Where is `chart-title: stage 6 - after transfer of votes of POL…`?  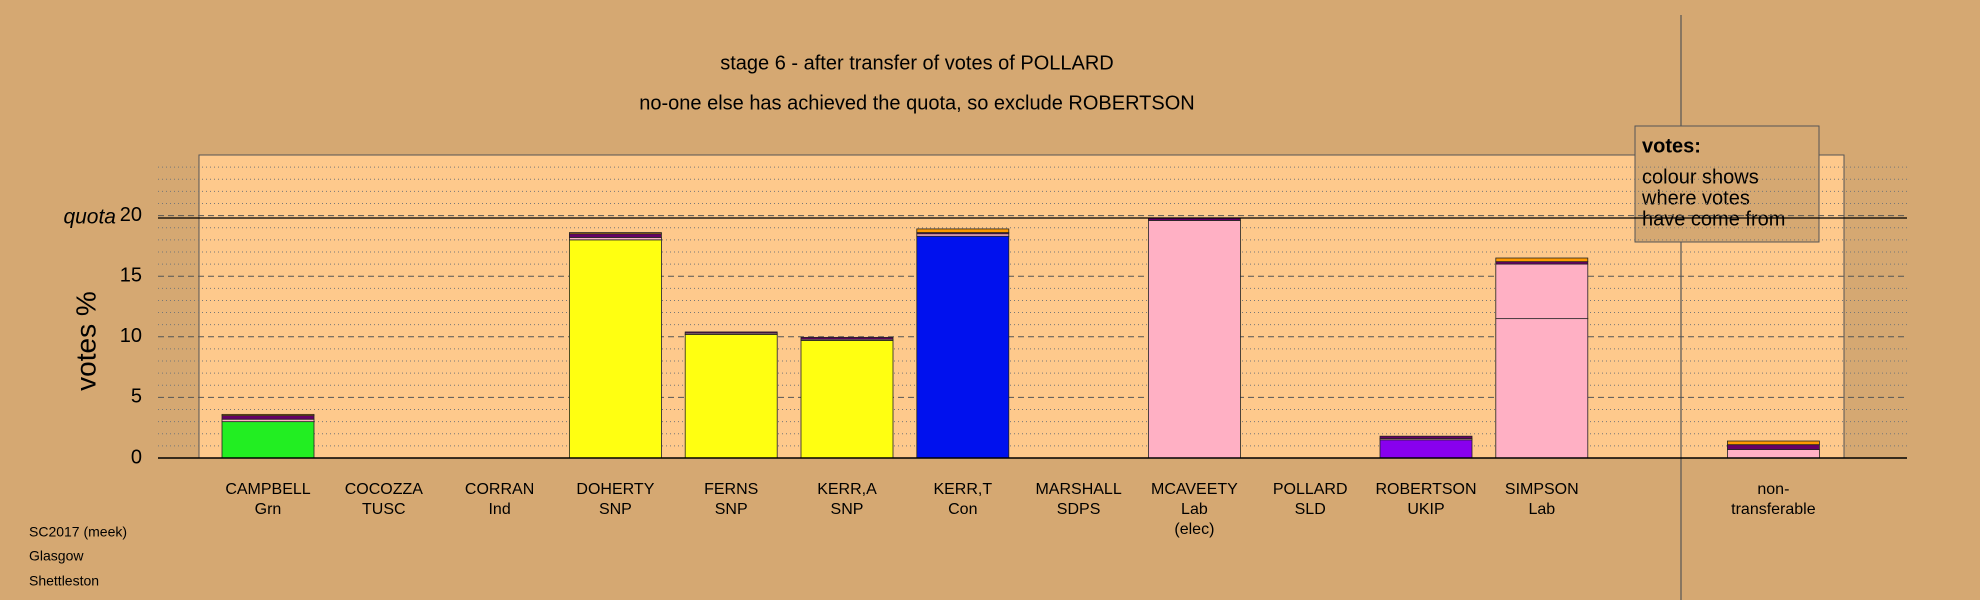
chart-title: stage 6 - after transfer of votes of POL… is located at coordinates (917, 63).